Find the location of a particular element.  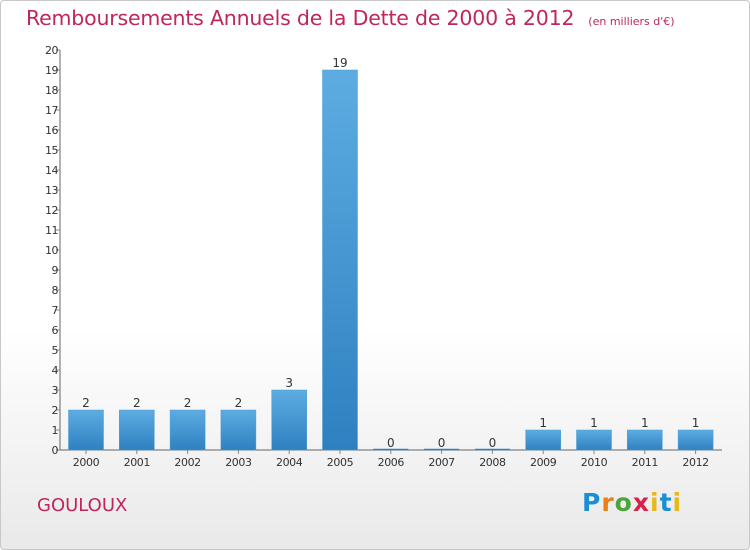

y-tick-label: 4 is located at coordinates (55, 370).